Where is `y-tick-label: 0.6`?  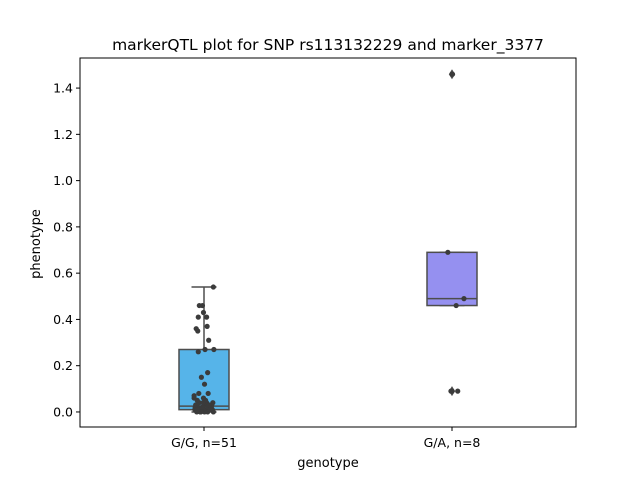
y-tick-label: 0.6 is located at coordinates (63, 273).